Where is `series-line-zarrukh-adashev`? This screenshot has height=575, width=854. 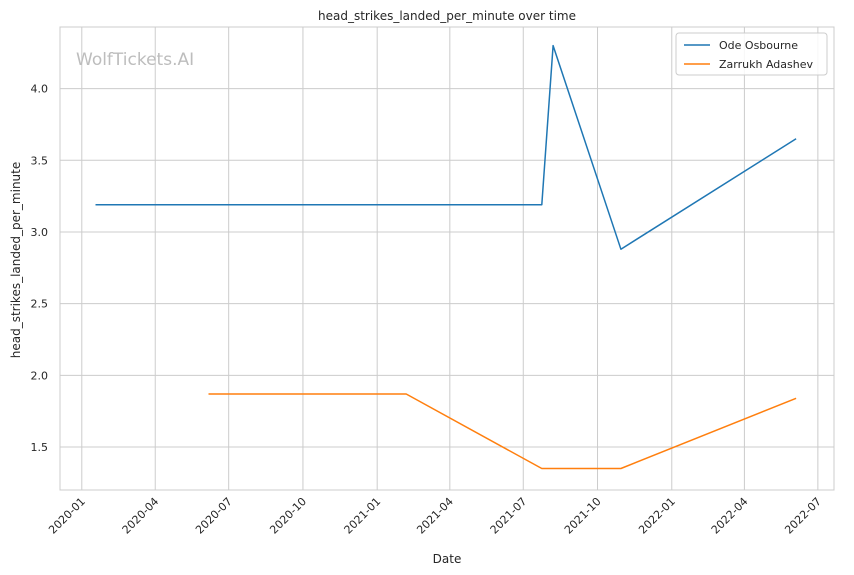 series-line-zarrukh-adashev is located at coordinates (502, 431).